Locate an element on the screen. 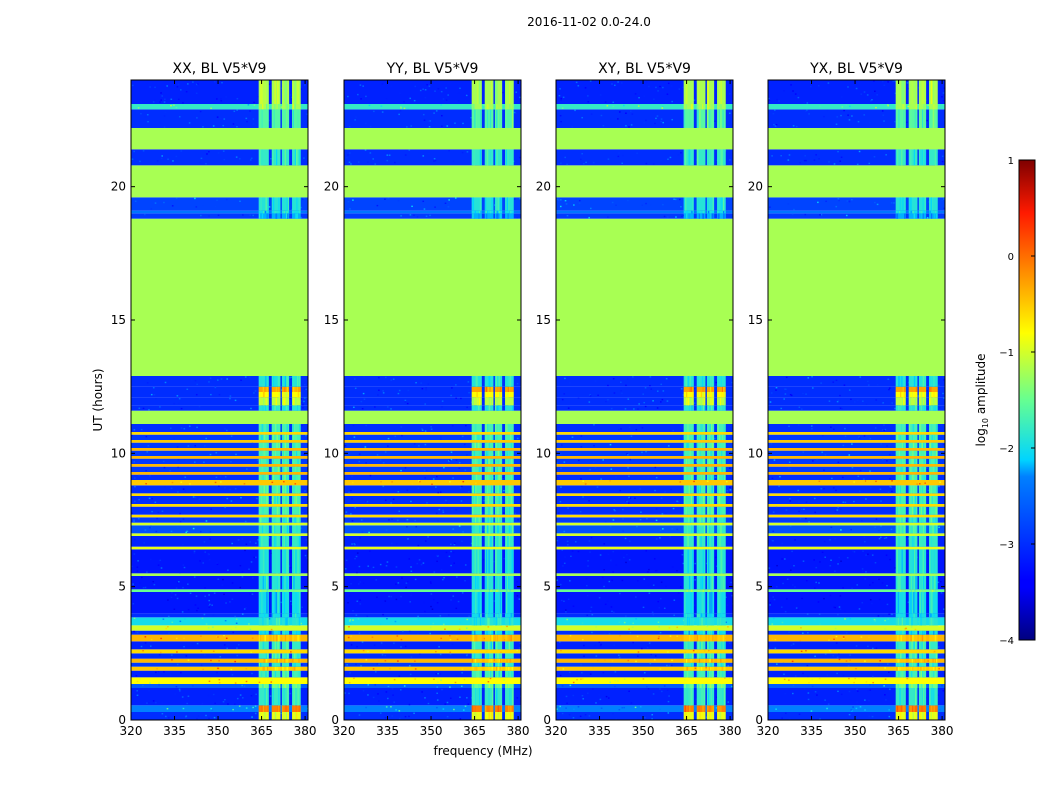  y-tick-label: 0 is located at coordinates (335, 720).